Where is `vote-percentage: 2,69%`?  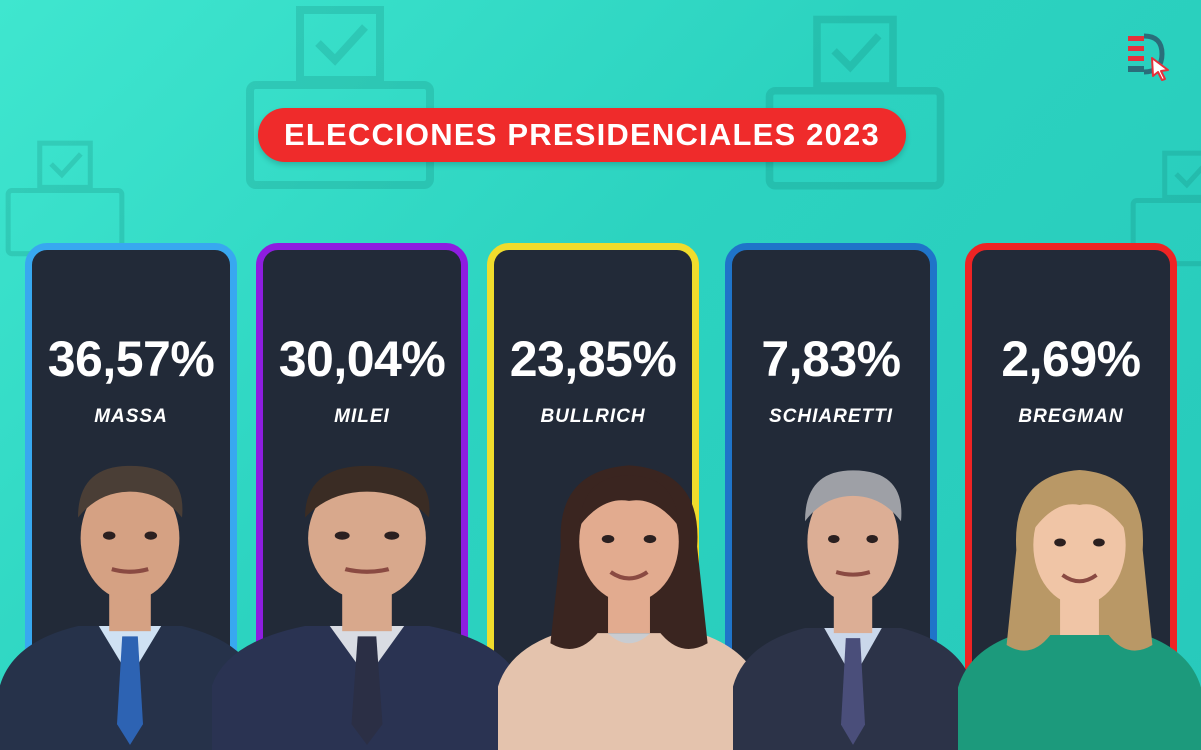 vote-percentage: 2,69% is located at coordinates (1071, 359).